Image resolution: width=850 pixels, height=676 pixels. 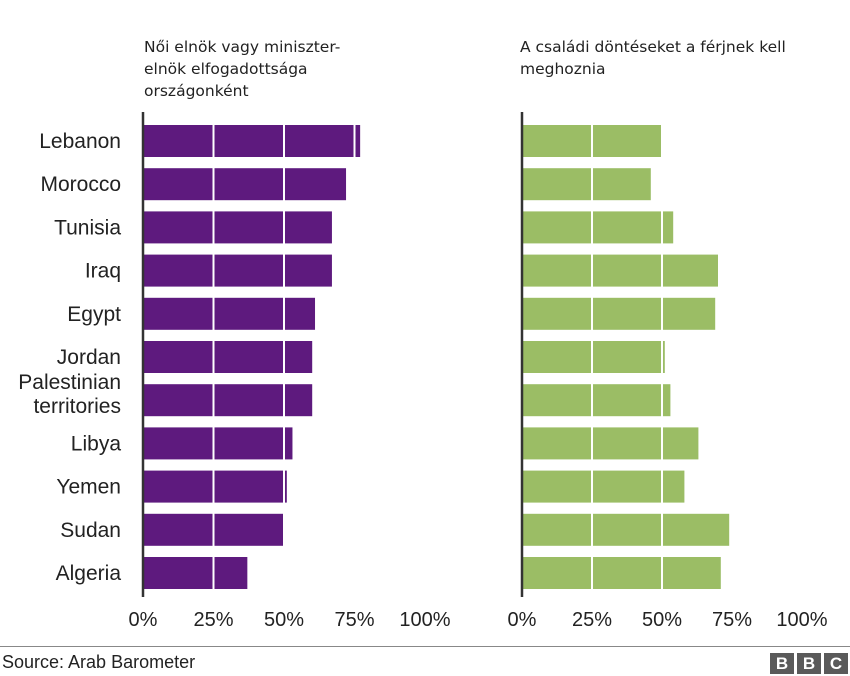 What do you see at coordinates (284, 620) in the screenshot?
I see `left-tick-label: 50%` at bounding box center [284, 620].